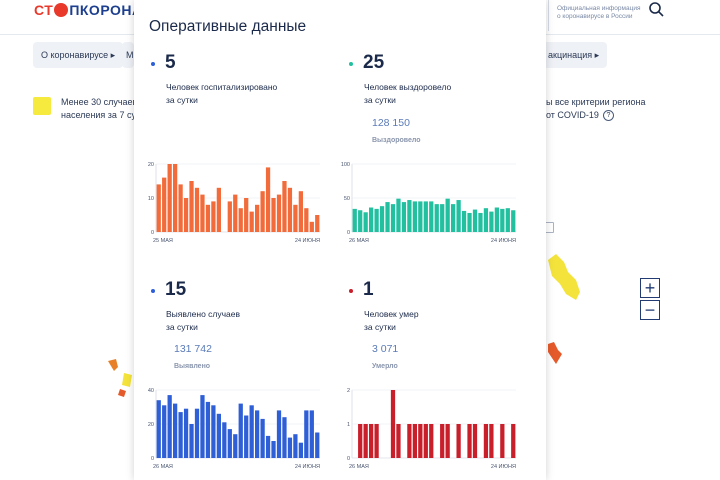  What do you see at coordinates (128, 55) in the screenshot?
I see `nav-item-partial: М` at bounding box center [128, 55].